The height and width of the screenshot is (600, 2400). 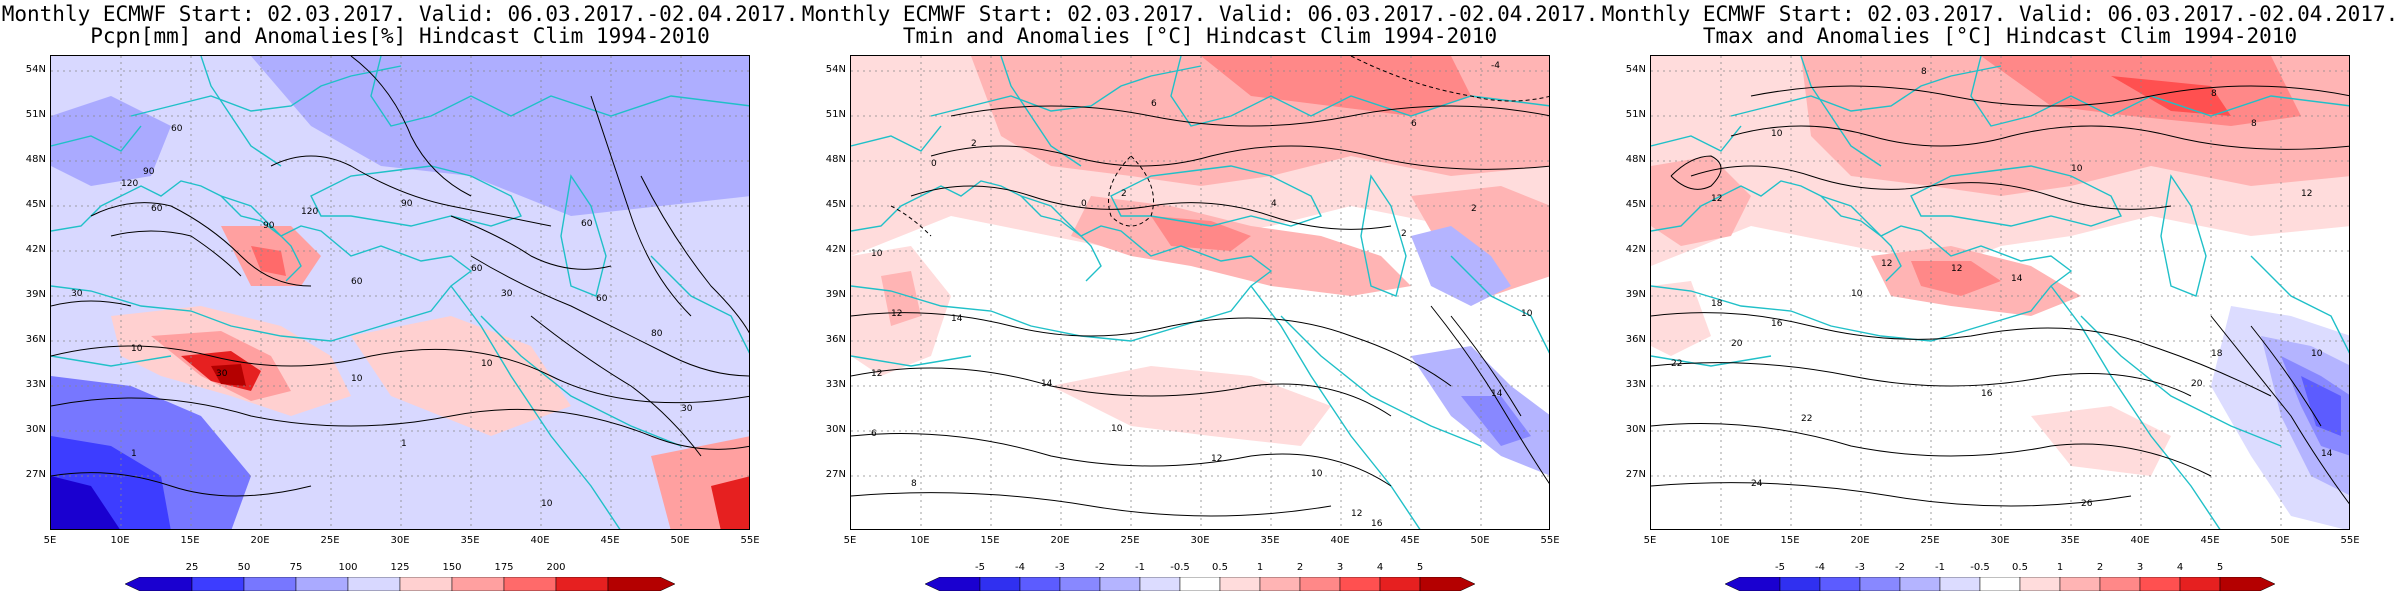 What do you see at coordinates (2140, 567) in the screenshot?
I see `colorbar-tick-label: 3` at bounding box center [2140, 567].